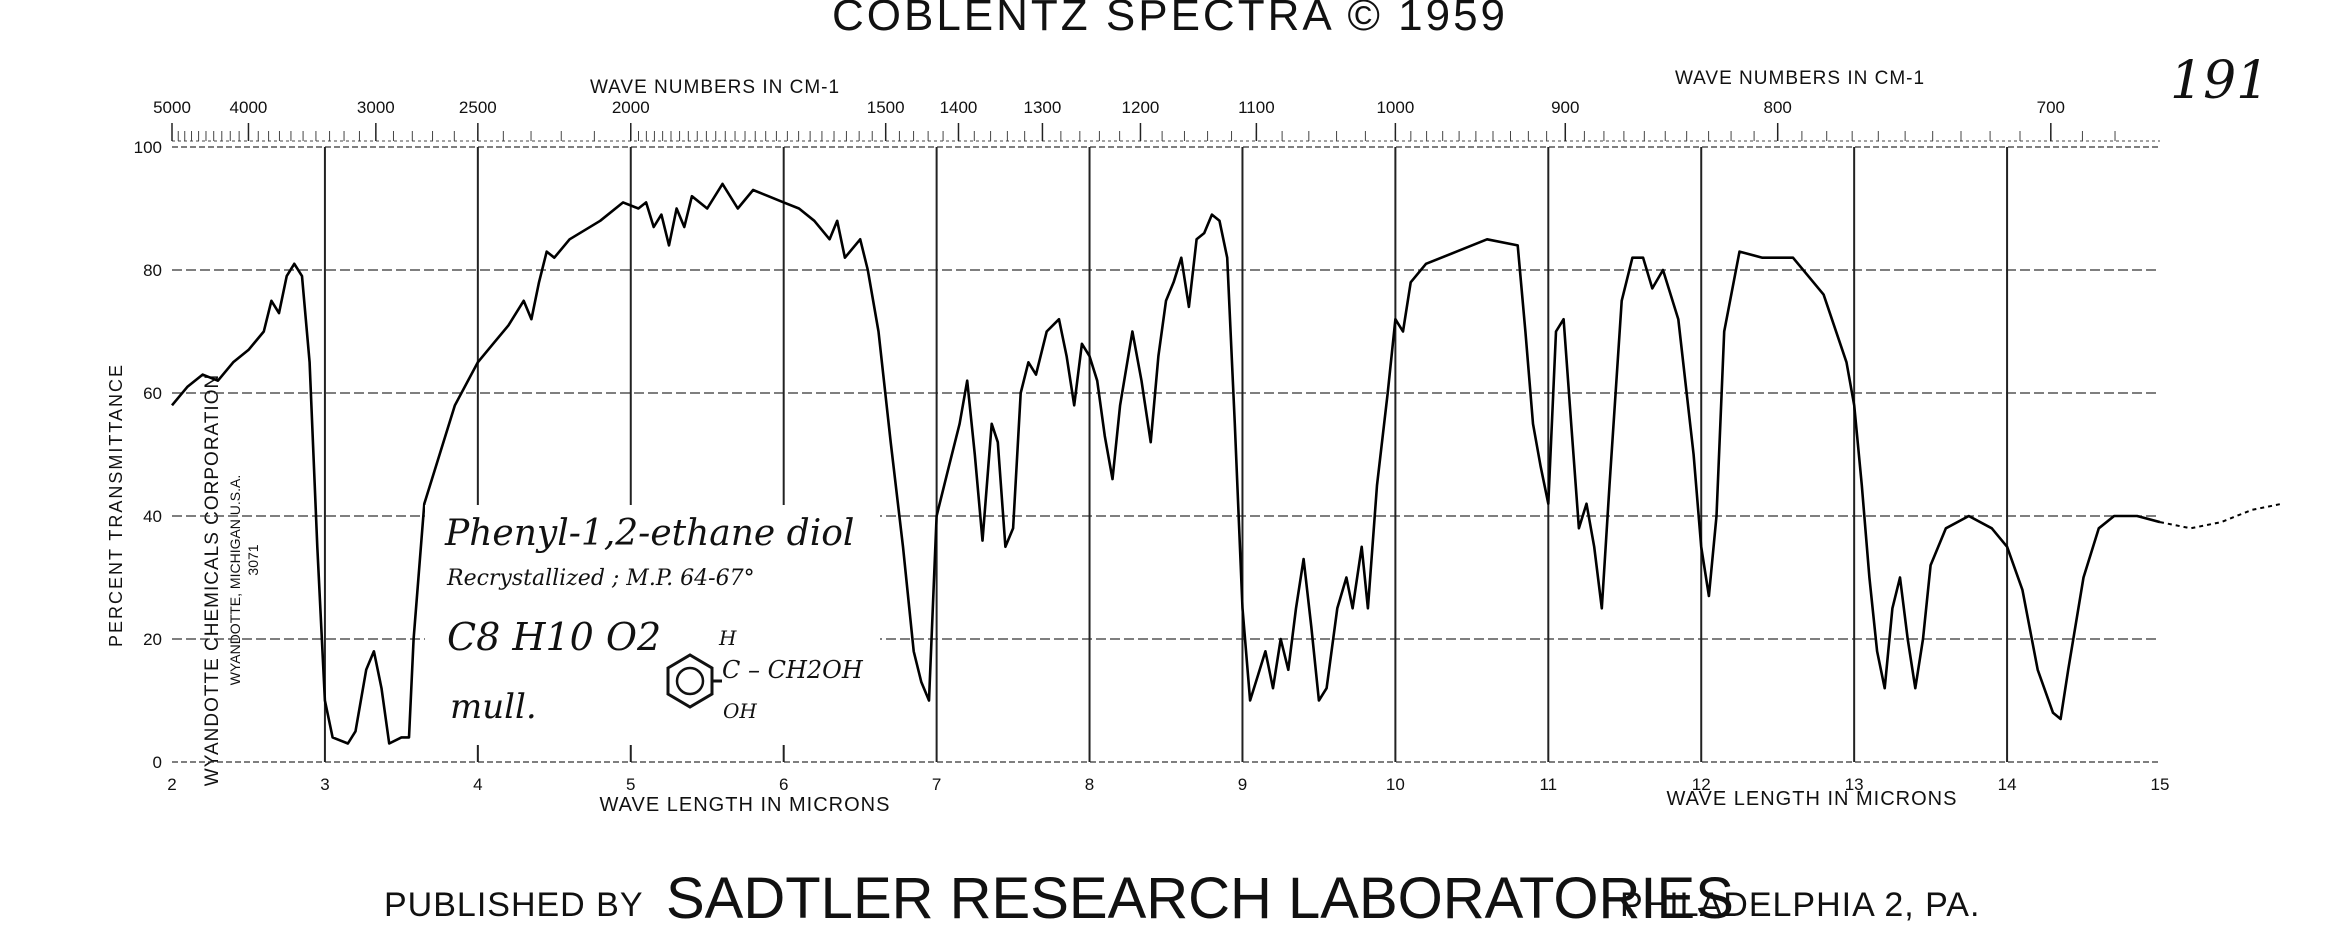 The width and height of the screenshot is (2339, 932). What do you see at coordinates (783, 784) in the screenshot?
I see `x-tick-label: 6` at bounding box center [783, 784].